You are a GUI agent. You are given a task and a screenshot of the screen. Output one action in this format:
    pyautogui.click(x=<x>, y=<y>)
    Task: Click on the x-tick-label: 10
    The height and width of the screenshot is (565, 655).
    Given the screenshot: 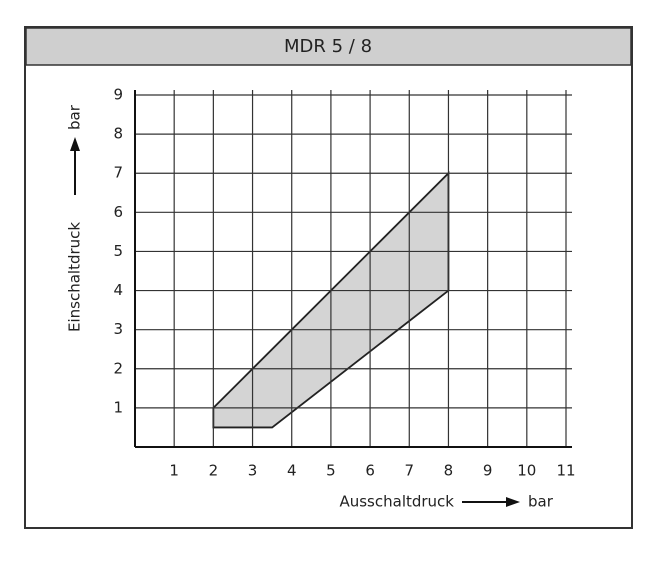 What is the action you would take?
    pyautogui.click(x=526, y=471)
    